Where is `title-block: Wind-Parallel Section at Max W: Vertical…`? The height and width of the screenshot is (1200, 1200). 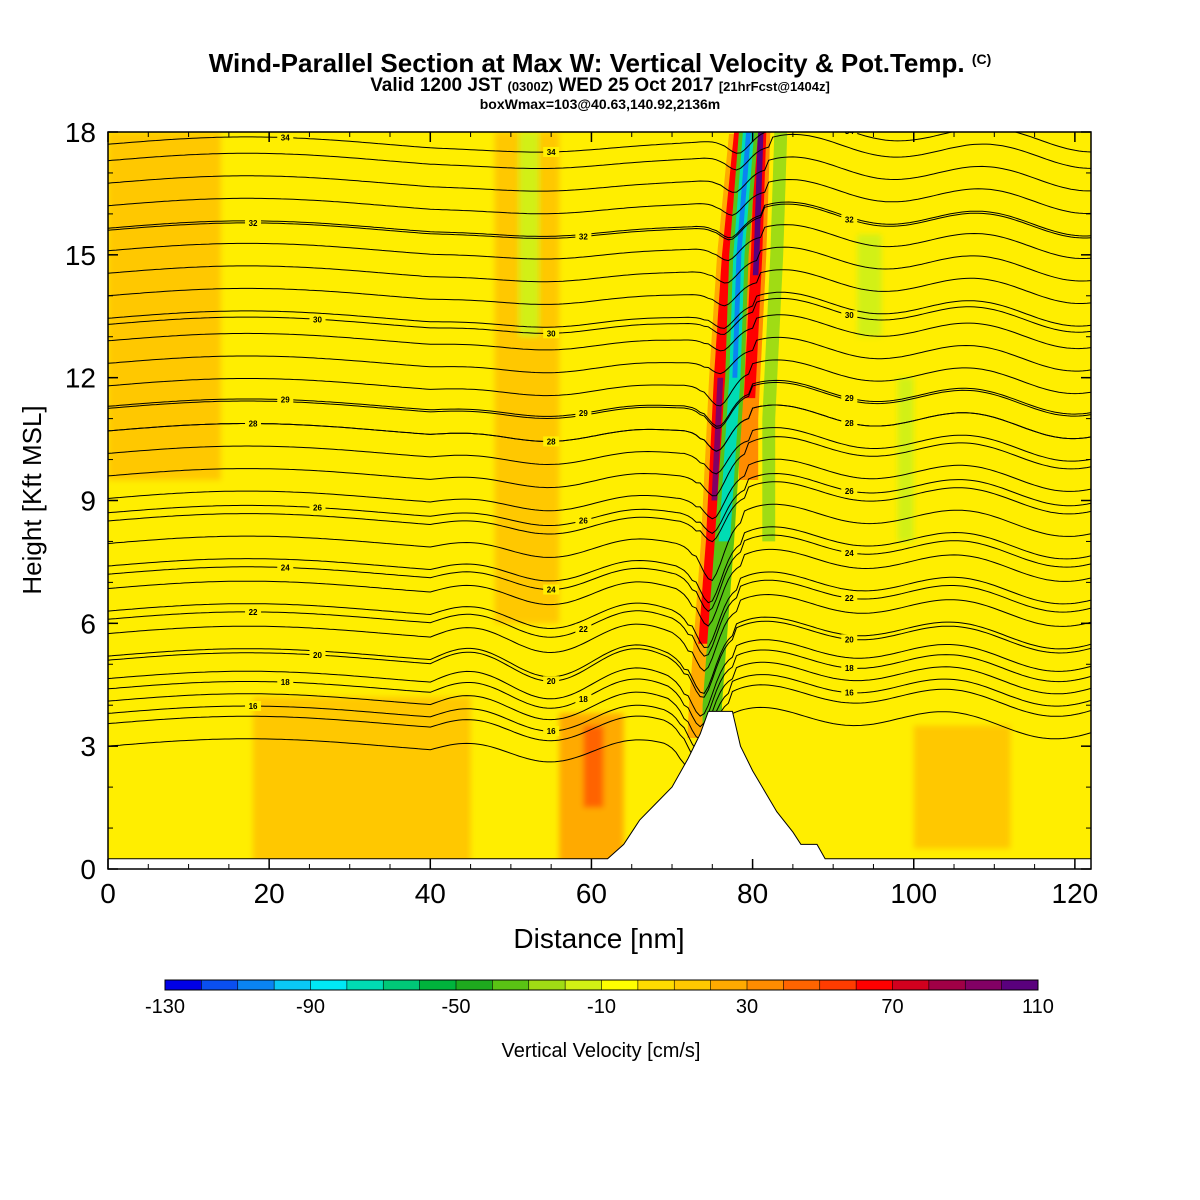 title-block: Wind-Parallel Section at Max W: Vertical… is located at coordinates (600, 77).